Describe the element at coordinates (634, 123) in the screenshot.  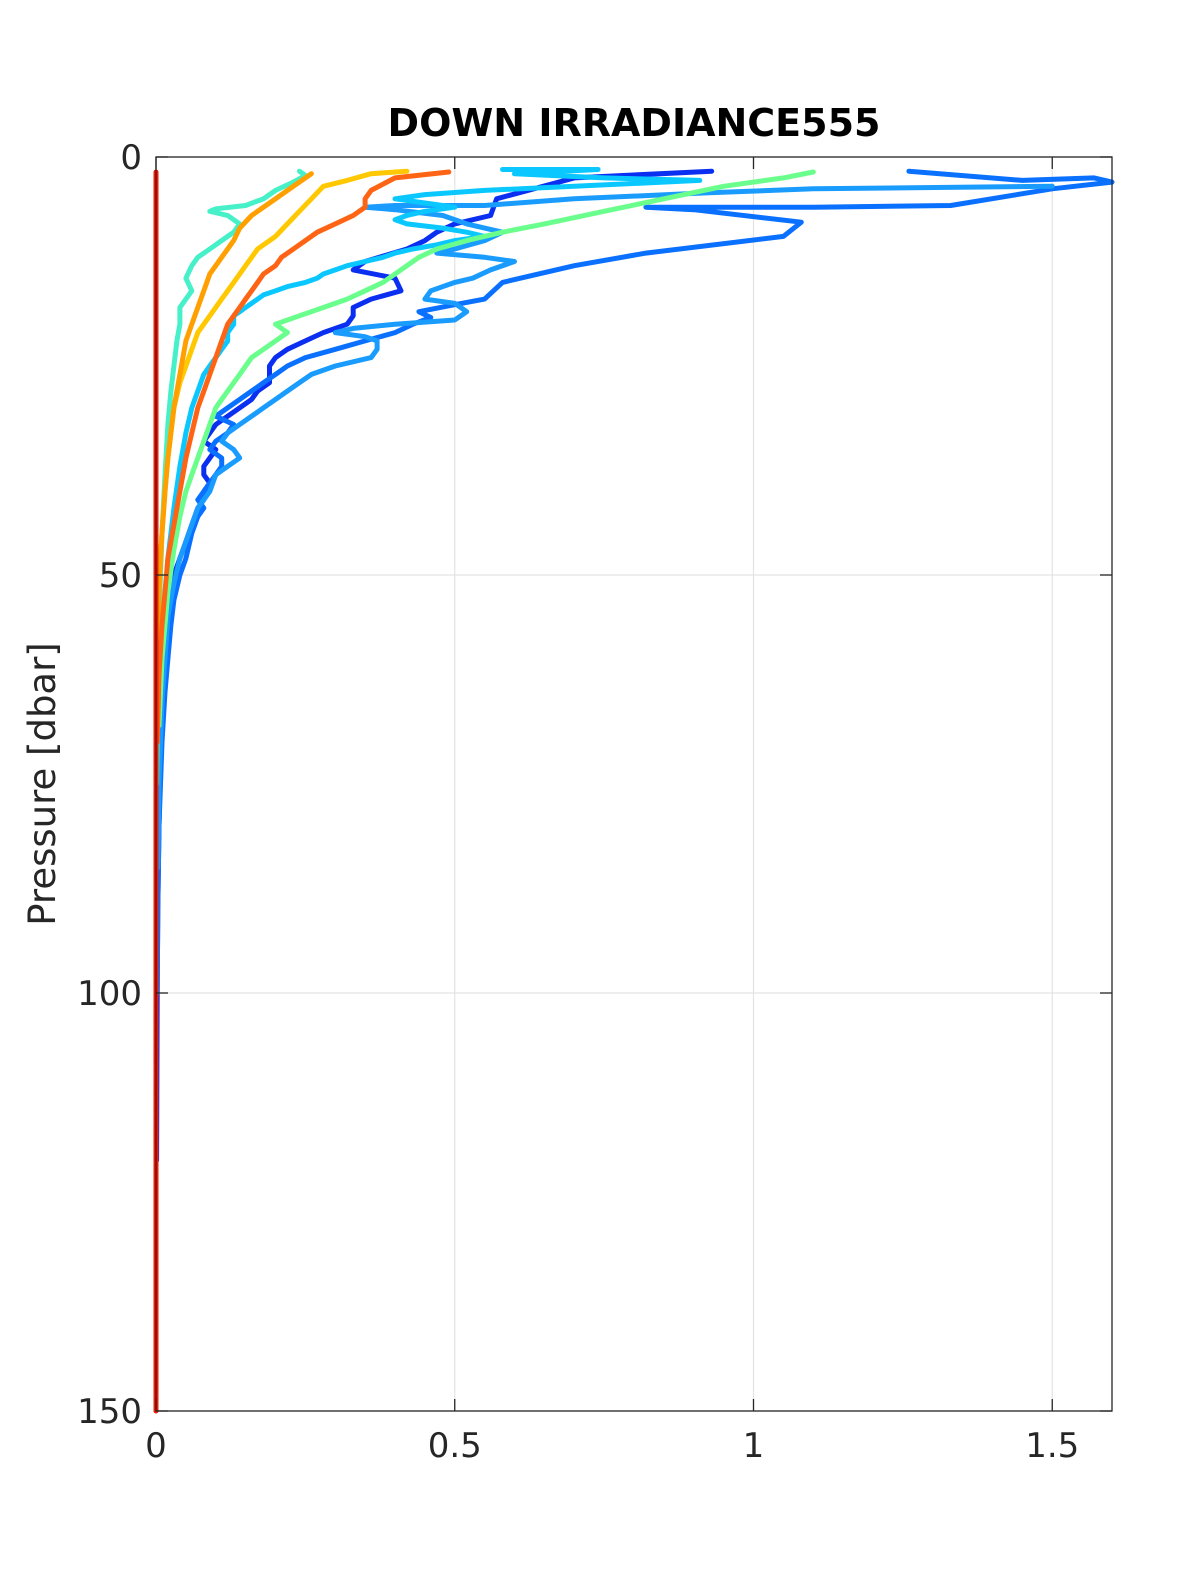
I see `chart-title: DOWN IRRADIANCE555` at that location.